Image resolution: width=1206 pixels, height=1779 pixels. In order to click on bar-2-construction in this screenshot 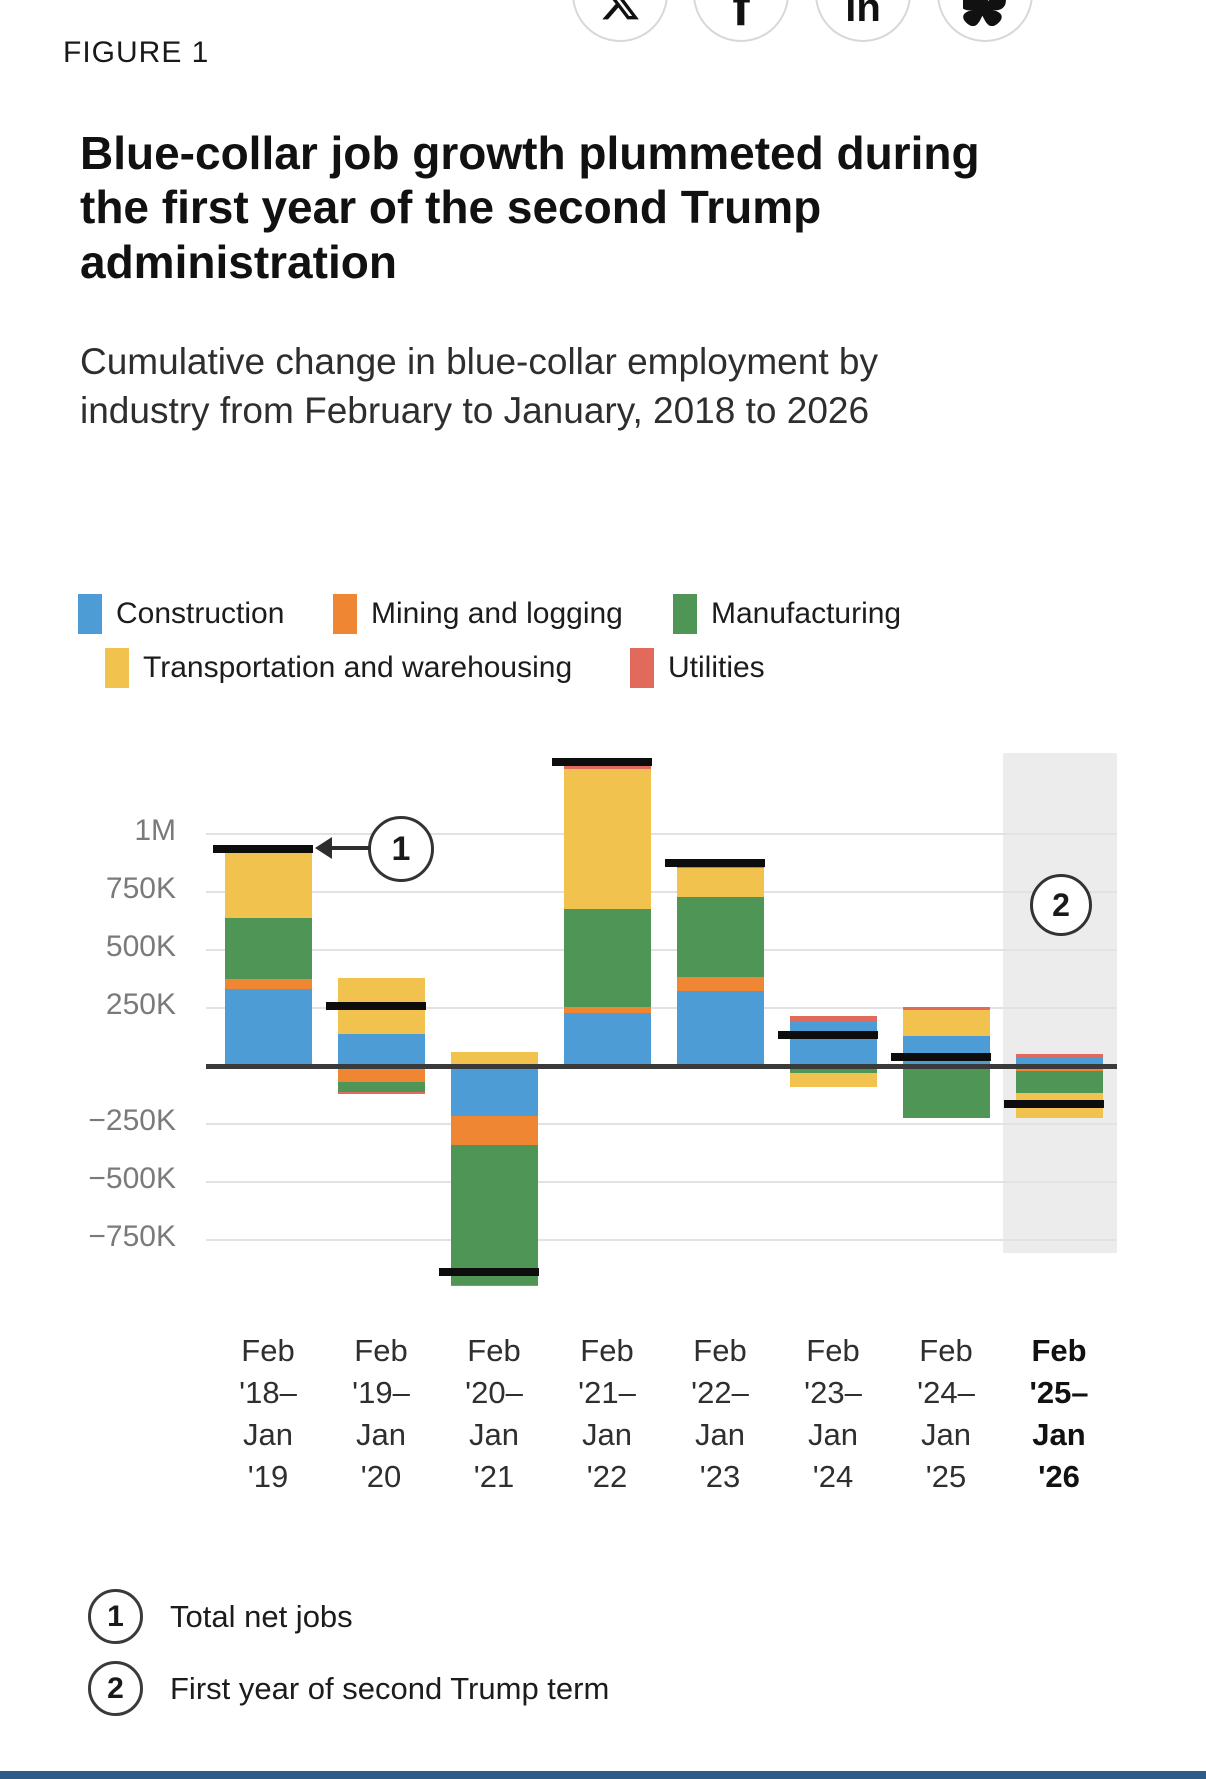, I will do `click(381, 1049)`.